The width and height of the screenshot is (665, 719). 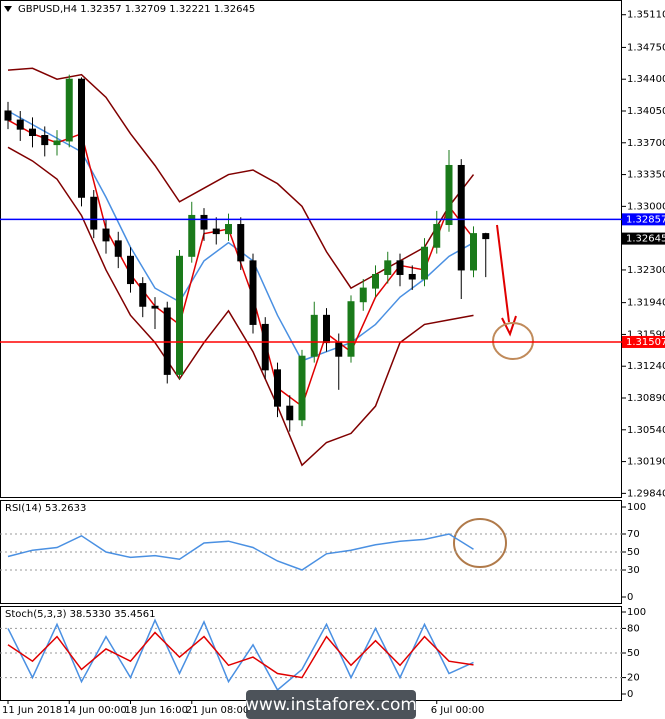 I want to click on y-tick-label: 1.33000, so click(x=646, y=206).